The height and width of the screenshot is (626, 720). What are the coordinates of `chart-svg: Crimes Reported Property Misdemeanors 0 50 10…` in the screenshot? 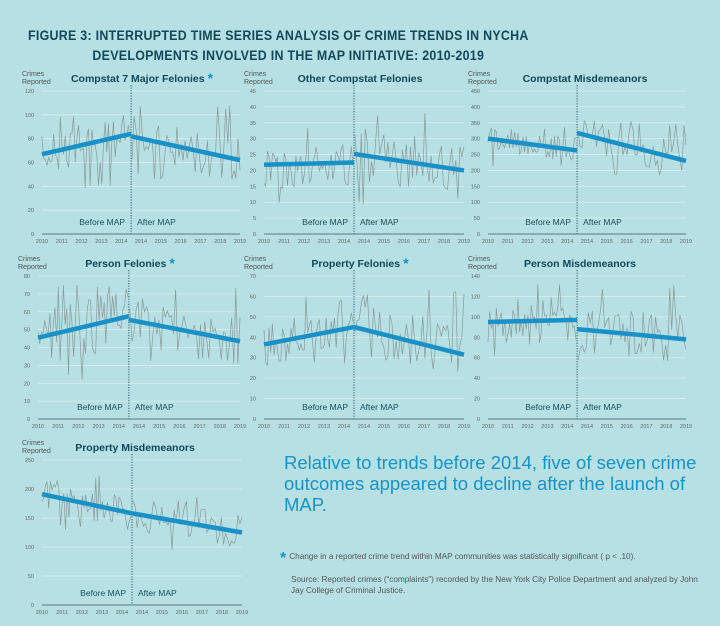 It's located at (135, 528).